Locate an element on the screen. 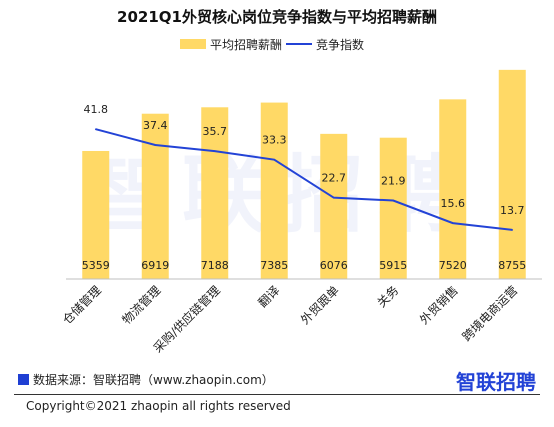  x-tick-label: 物流管理 is located at coordinates (141, 305).